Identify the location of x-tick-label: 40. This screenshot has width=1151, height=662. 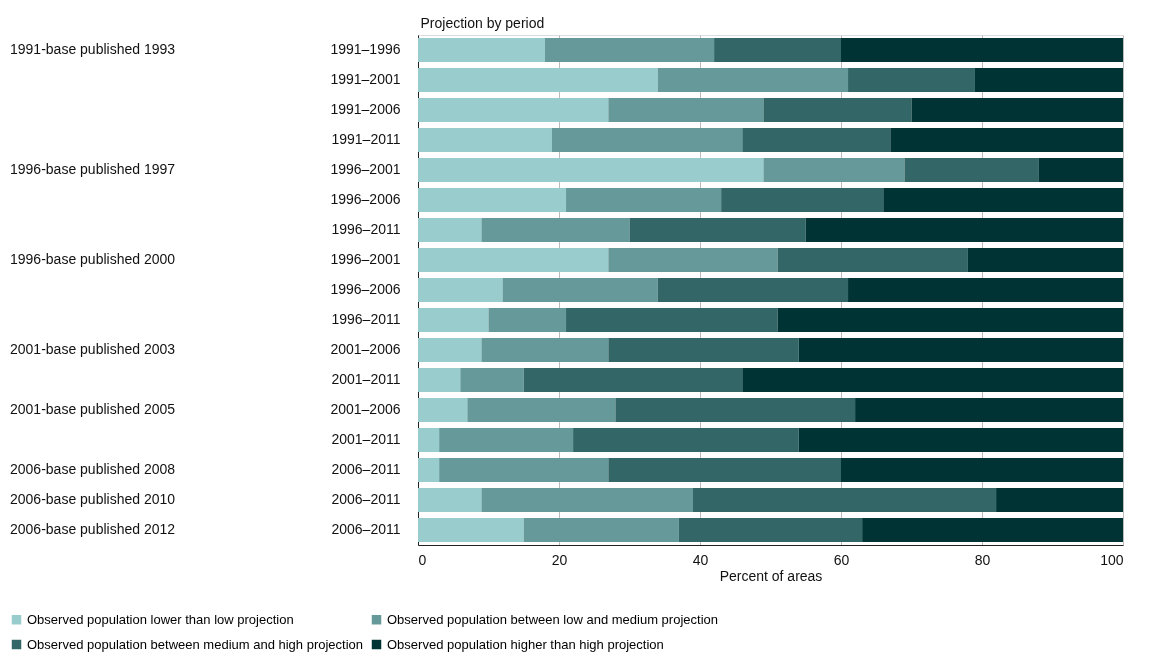
(700, 559).